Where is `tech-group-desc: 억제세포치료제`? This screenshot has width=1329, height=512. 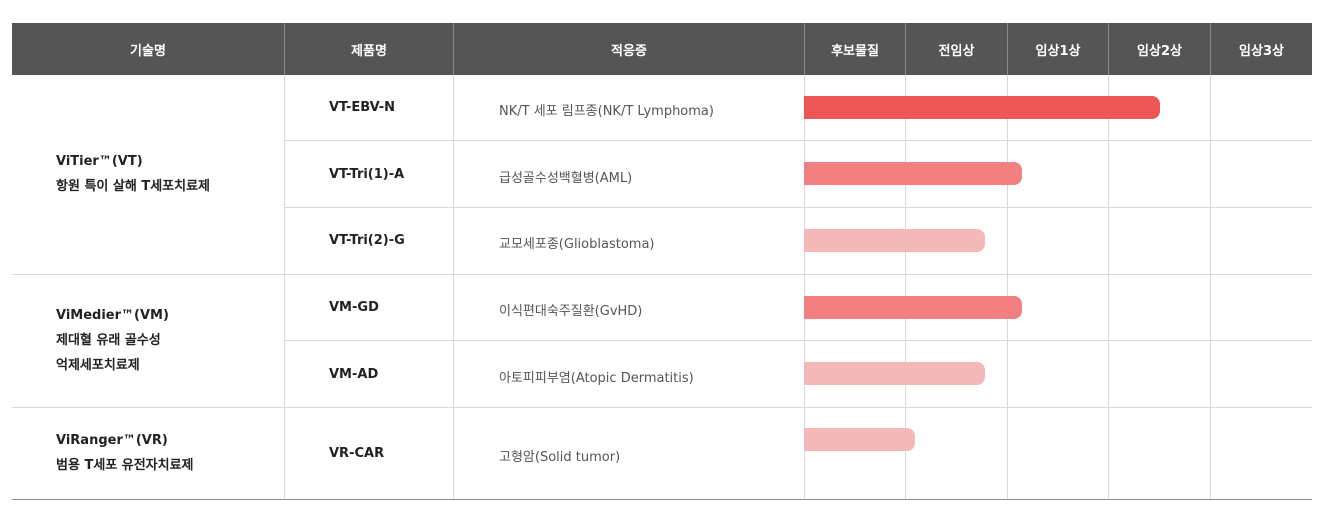
tech-group-desc: 억제세포치료제 is located at coordinates (98, 365).